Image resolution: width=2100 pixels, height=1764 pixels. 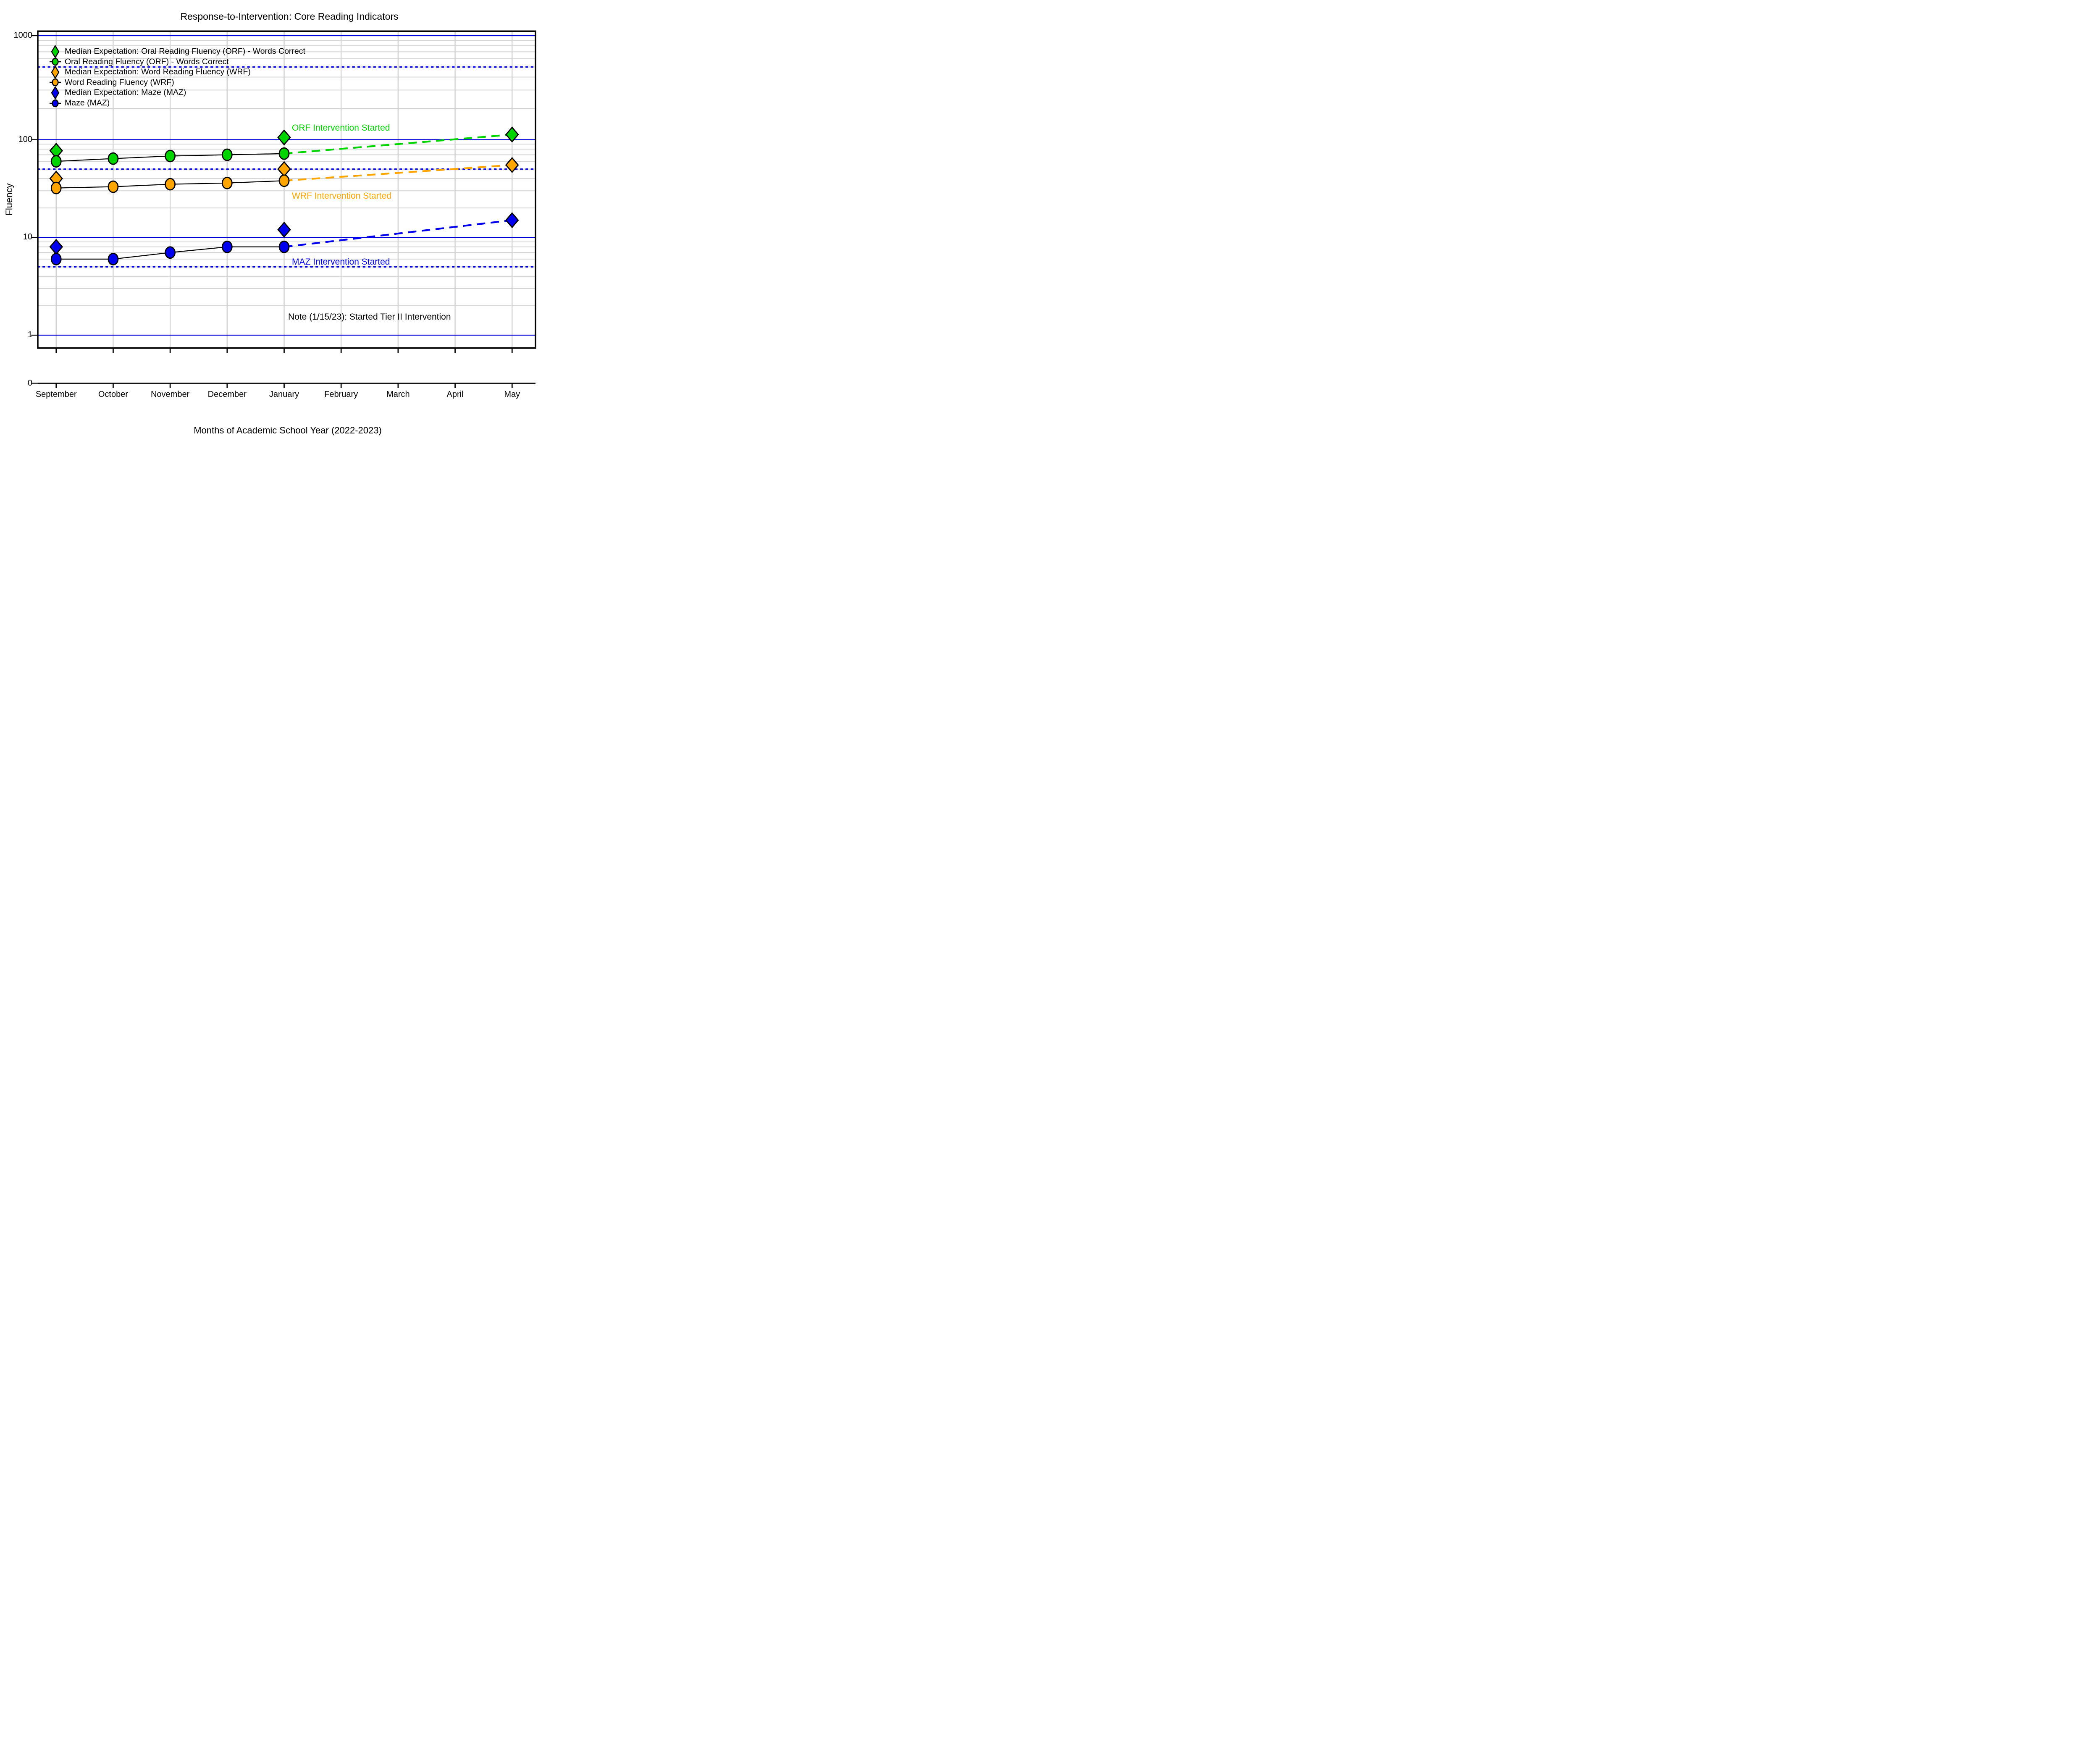 What do you see at coordinates (341, 196) in the screenshot?
I see `annotation-wrf-intervention: WRF Intervention Started` at bounding box center [341, 196].